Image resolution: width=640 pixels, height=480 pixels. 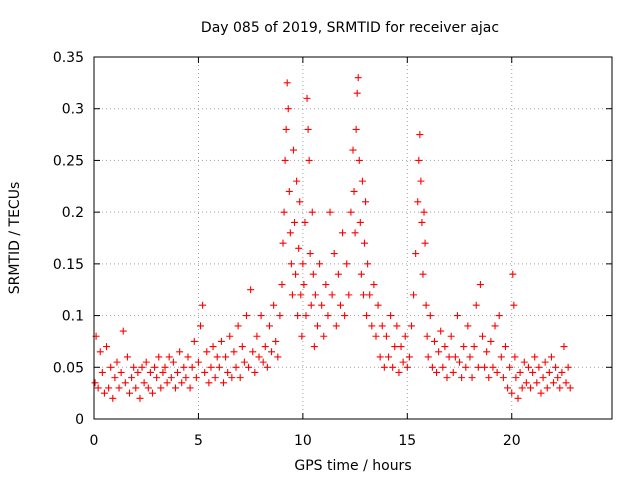 I want to click on x-tick-label: 5, so click(x=198, y=441).